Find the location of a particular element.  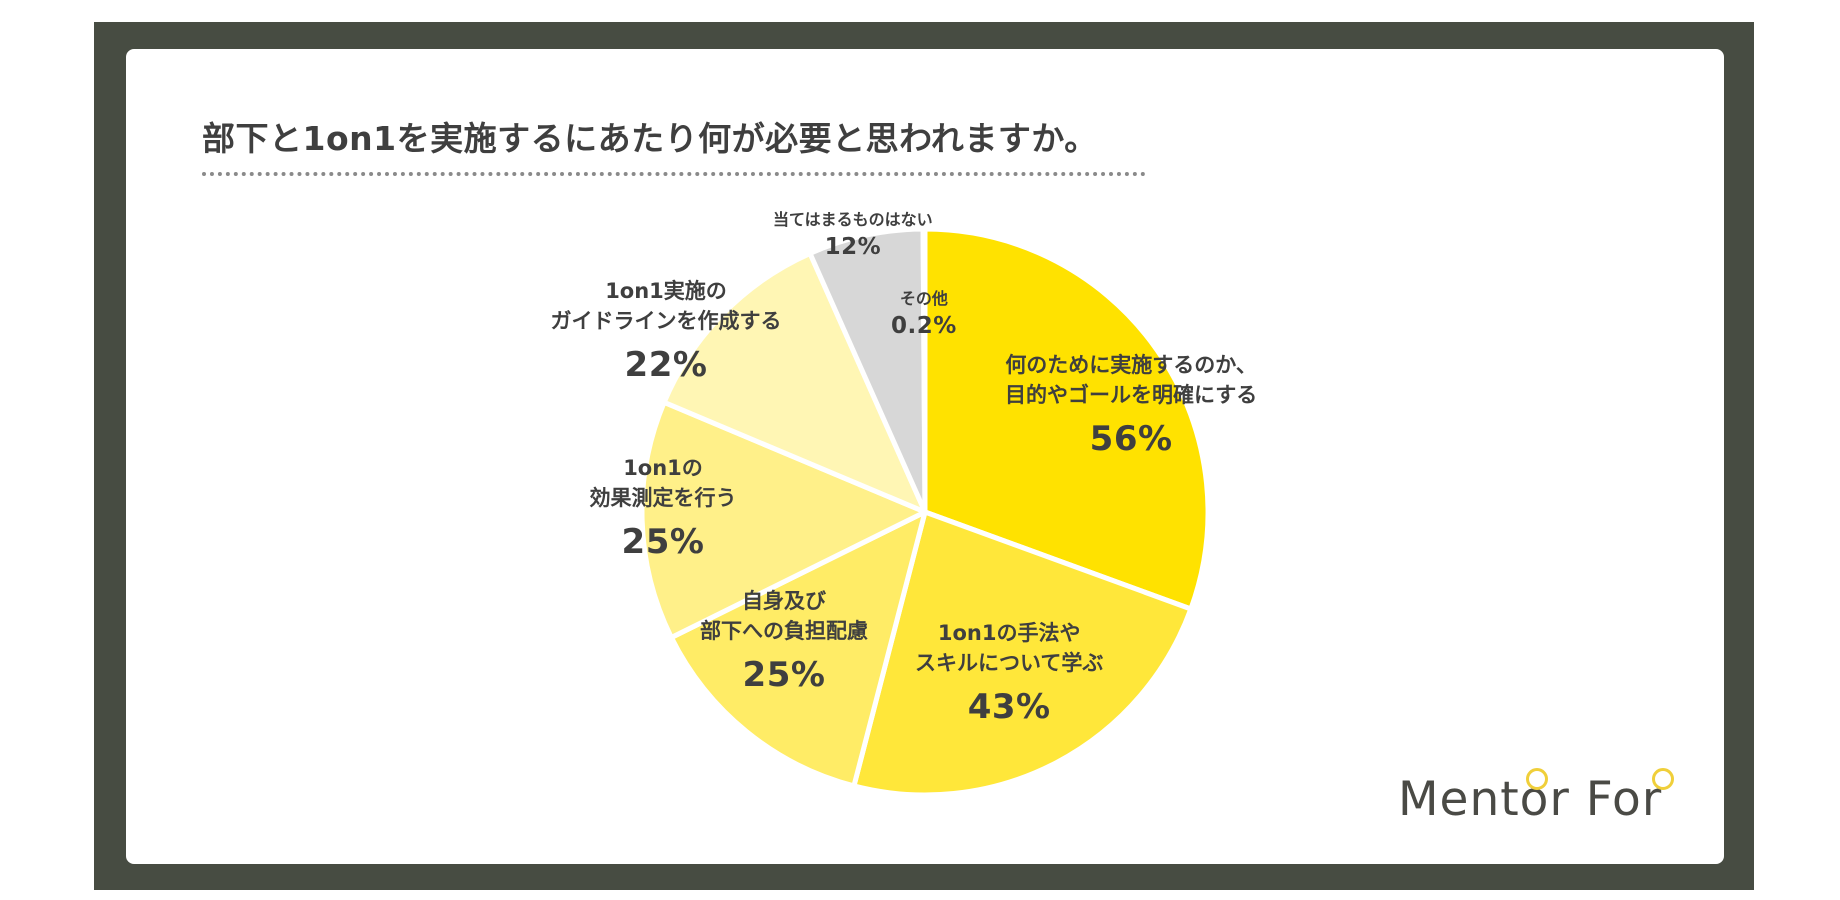

pie-label-3: 自身及び部下への負担配慮 25% is located at coordinates (784, 643).